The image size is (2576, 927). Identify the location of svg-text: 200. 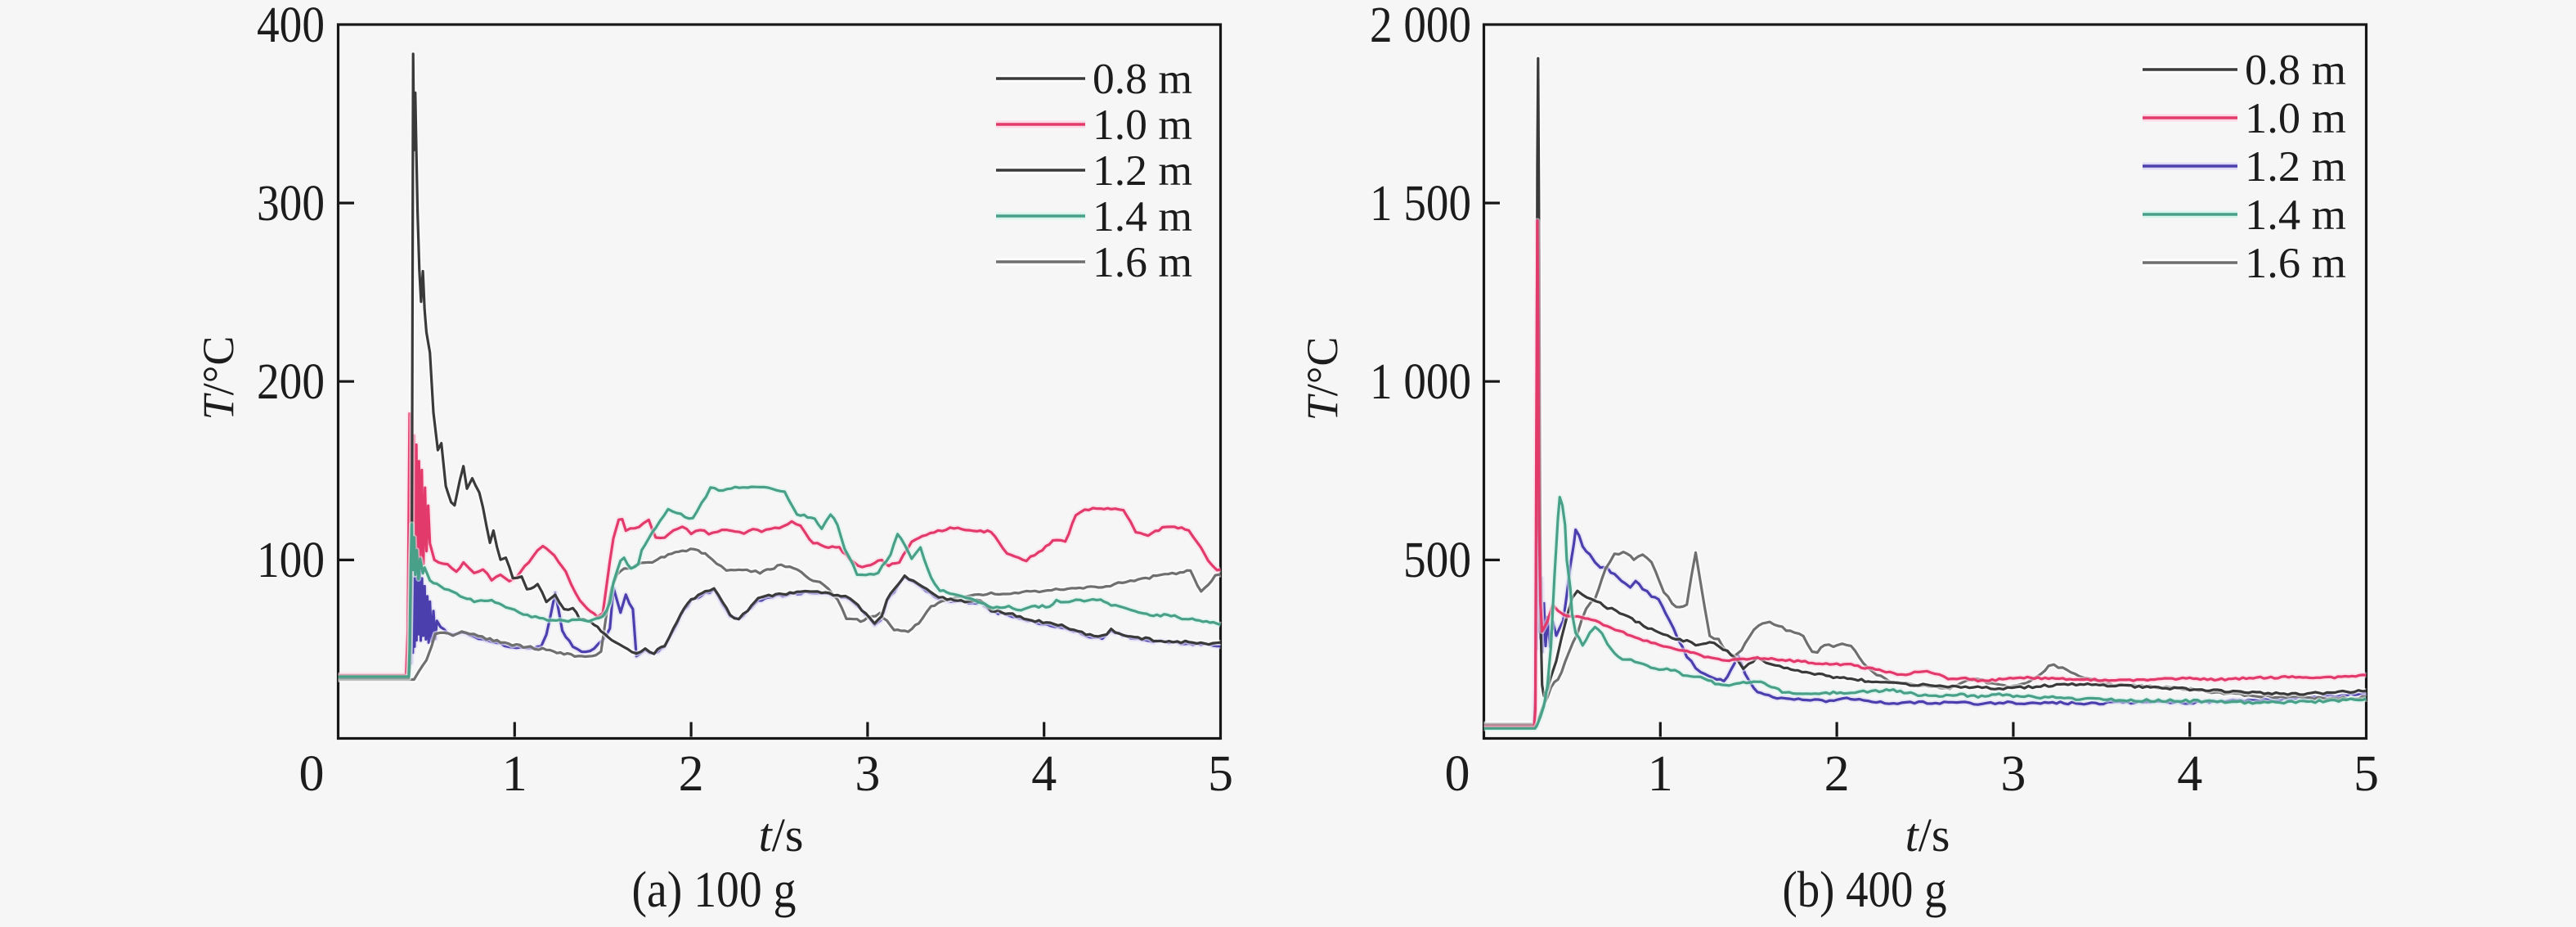
(291, 382).